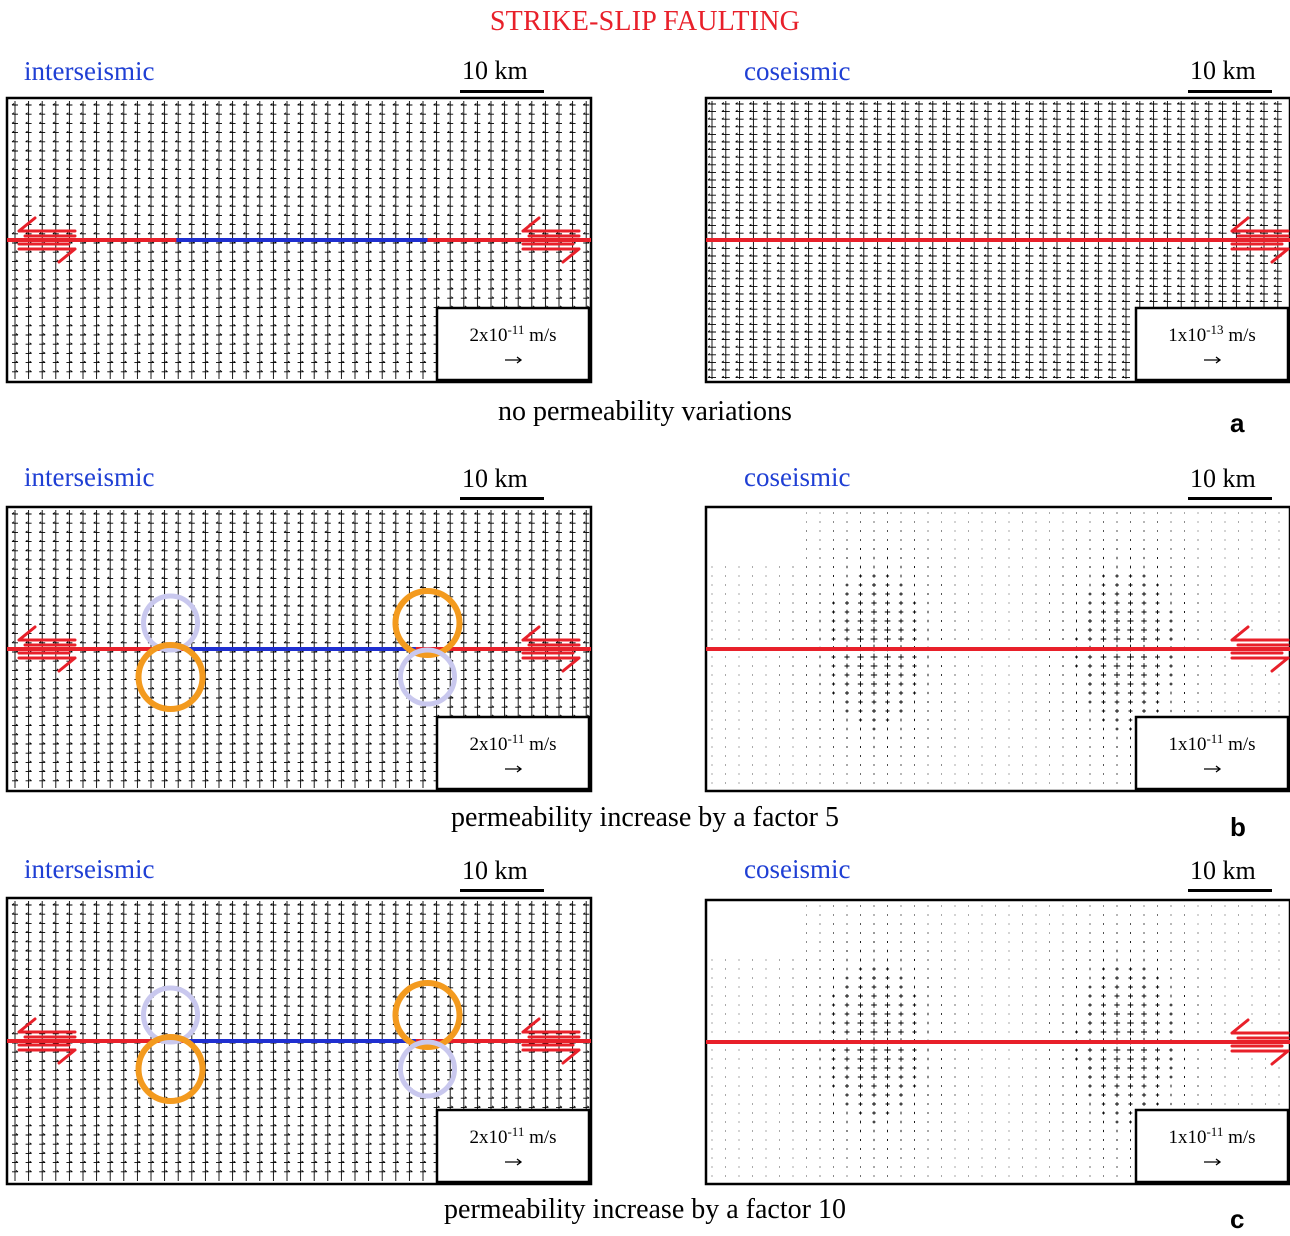 Image resolution: width=1290 pixels, height=1236 pixels. What do you see at coordinates (1237, 1219) in the screenshot?
I see `panel-letter: c` at bounding box center [1237, 1219].